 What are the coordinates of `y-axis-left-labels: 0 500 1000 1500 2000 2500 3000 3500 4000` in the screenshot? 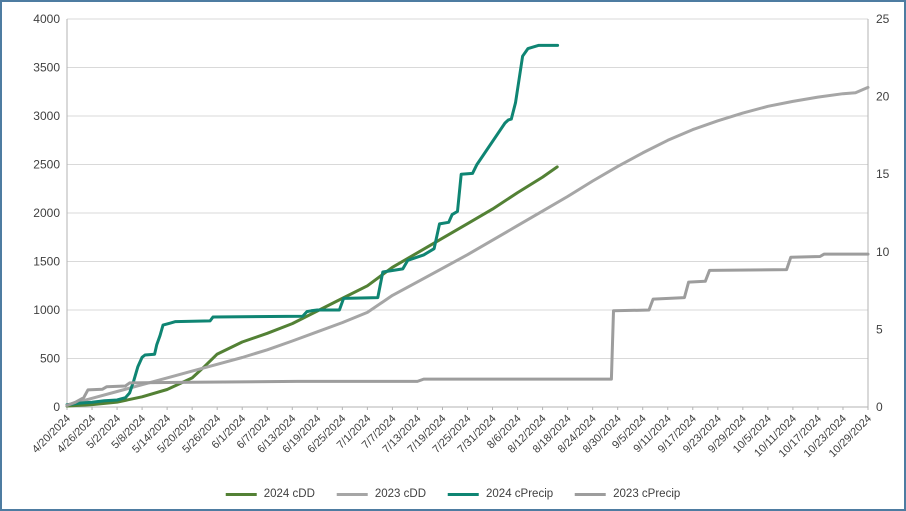 It's located at (46, 213).